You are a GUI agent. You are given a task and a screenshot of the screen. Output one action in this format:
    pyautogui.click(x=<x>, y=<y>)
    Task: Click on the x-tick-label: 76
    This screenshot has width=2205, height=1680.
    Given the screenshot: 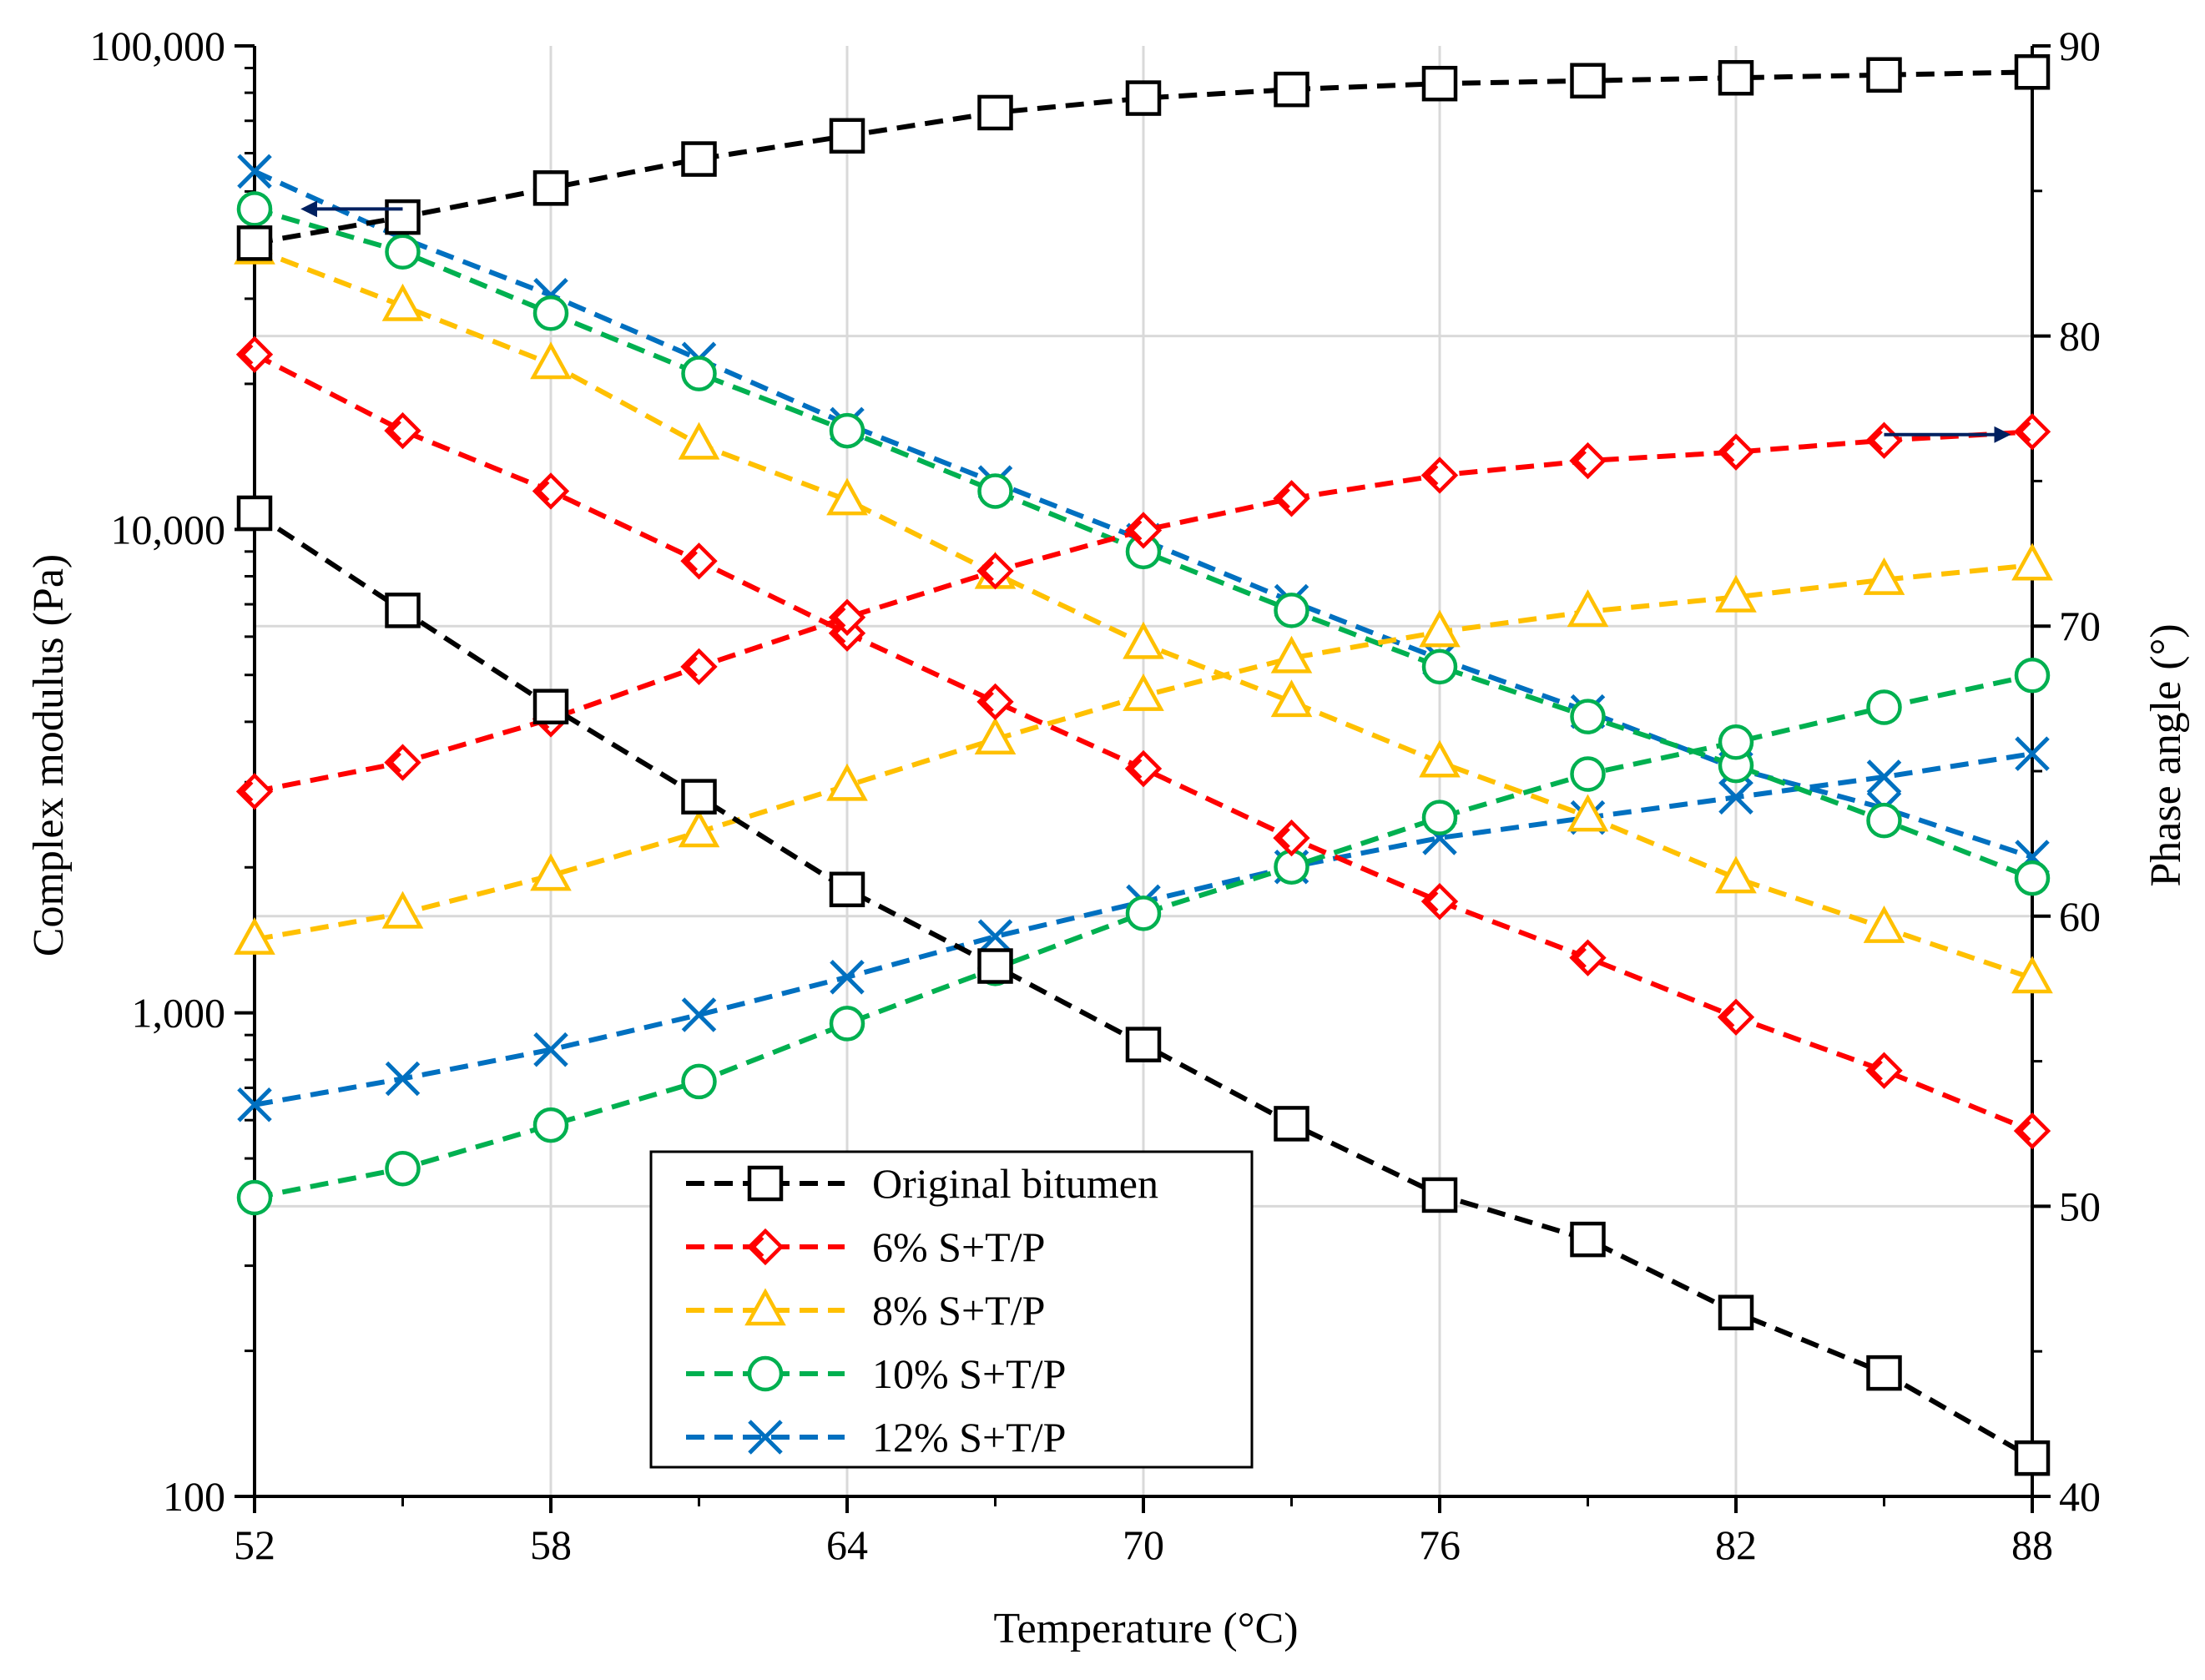 What is the action you would take?
    pyautogui.click(x=1440, y=1544)
    